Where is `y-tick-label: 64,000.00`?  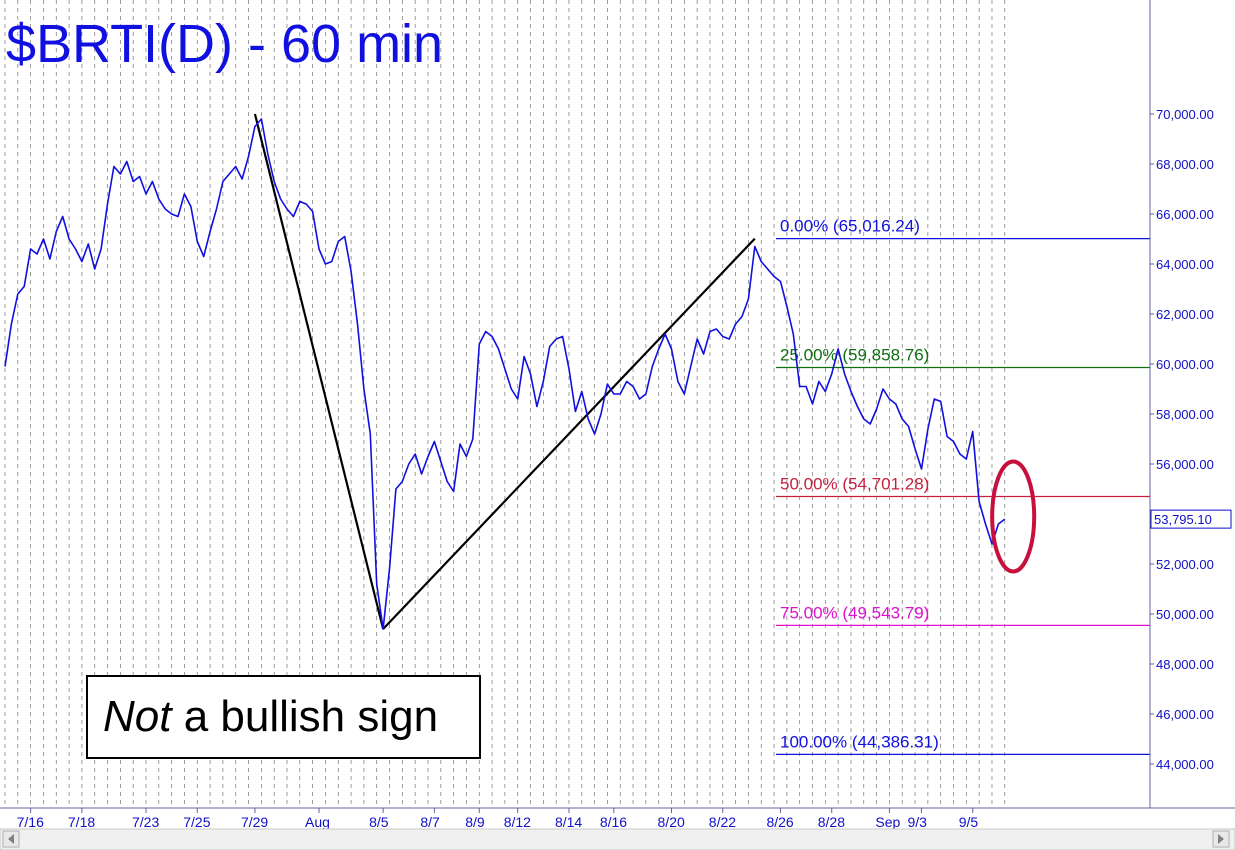
y-tick-label: 64,000.00 is located at coordinates (1185, 264).